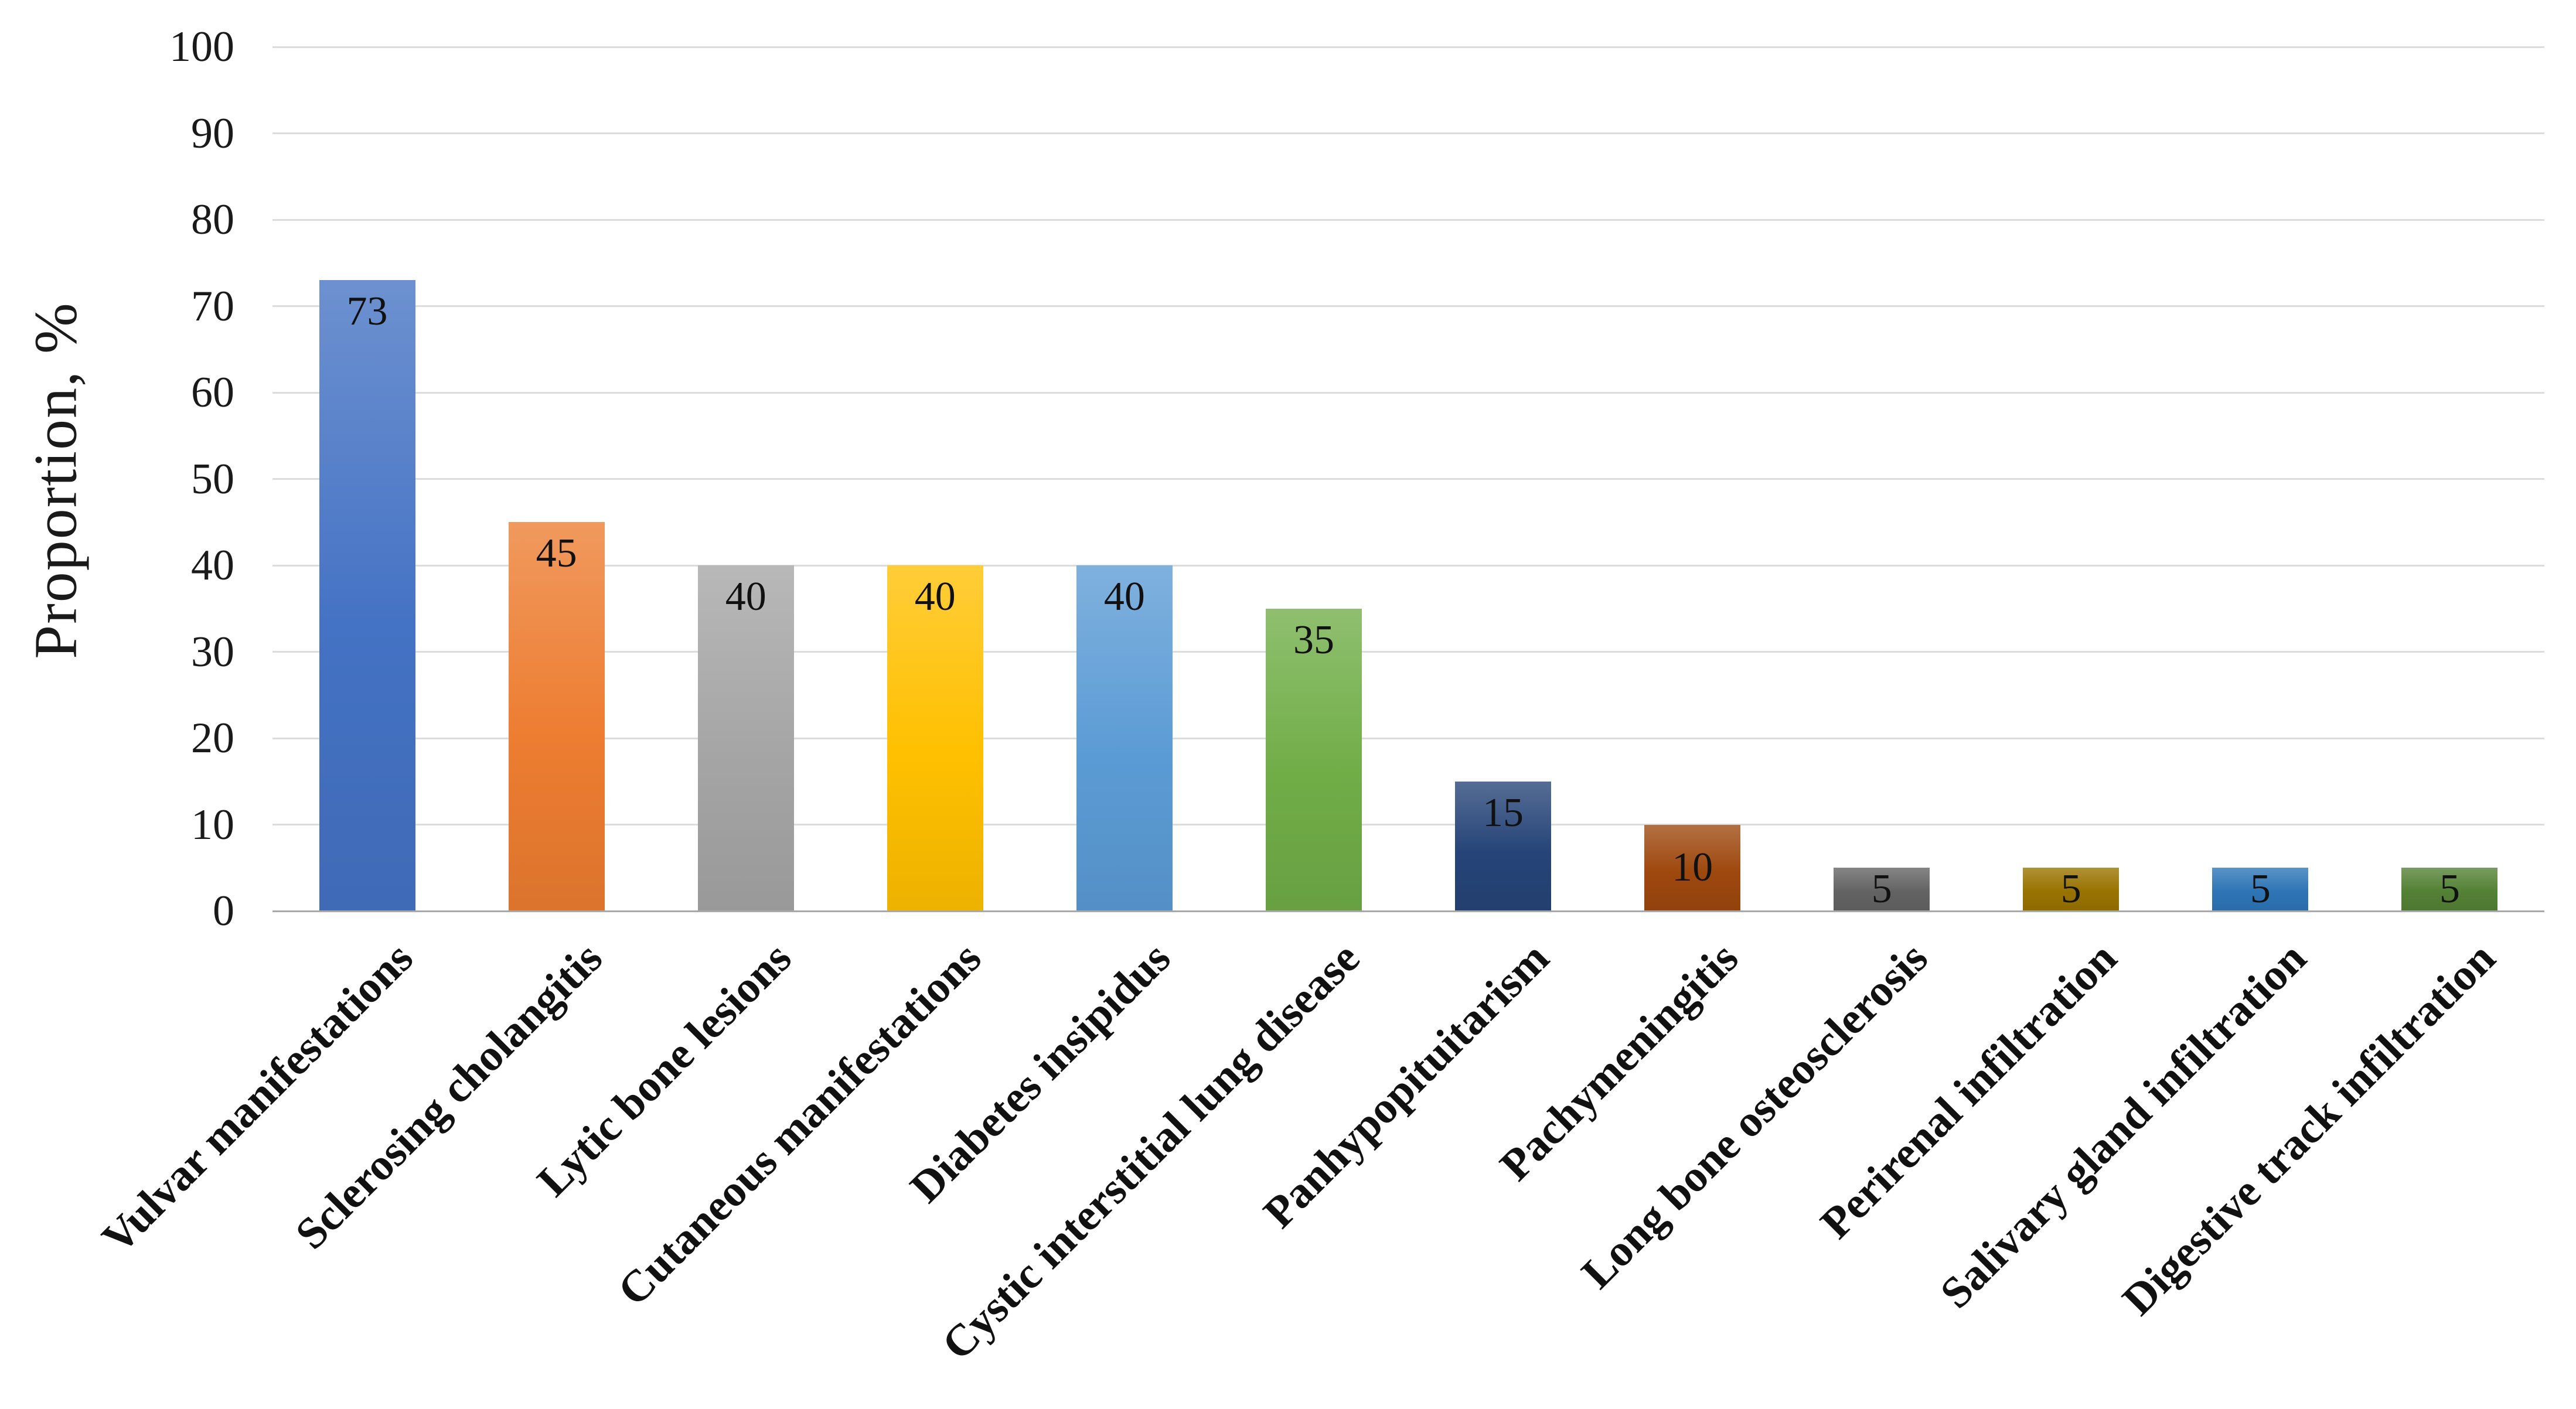 The height and width of the screenshot is (1409, 2576). Describe the element at coordinates (2123, 1125) in the screenshot. I see `category-label: Salivary gland infiltration` at that location.